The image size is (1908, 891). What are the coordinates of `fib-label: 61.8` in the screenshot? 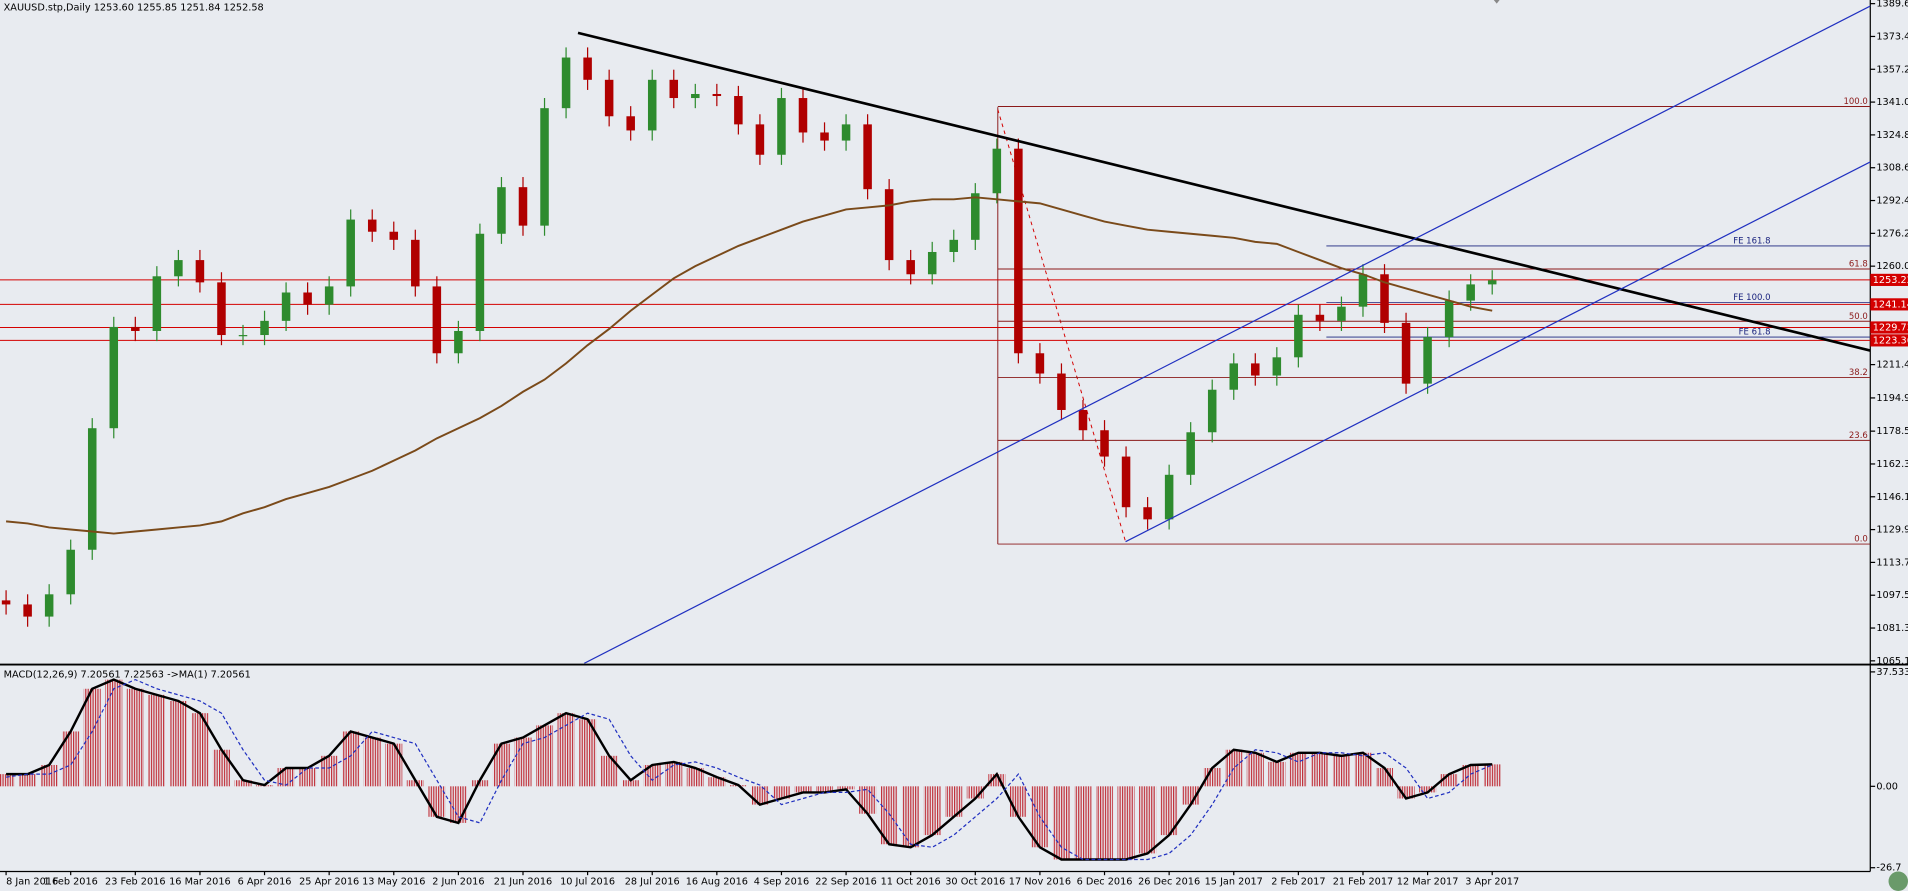 It's located at (1858, 265).